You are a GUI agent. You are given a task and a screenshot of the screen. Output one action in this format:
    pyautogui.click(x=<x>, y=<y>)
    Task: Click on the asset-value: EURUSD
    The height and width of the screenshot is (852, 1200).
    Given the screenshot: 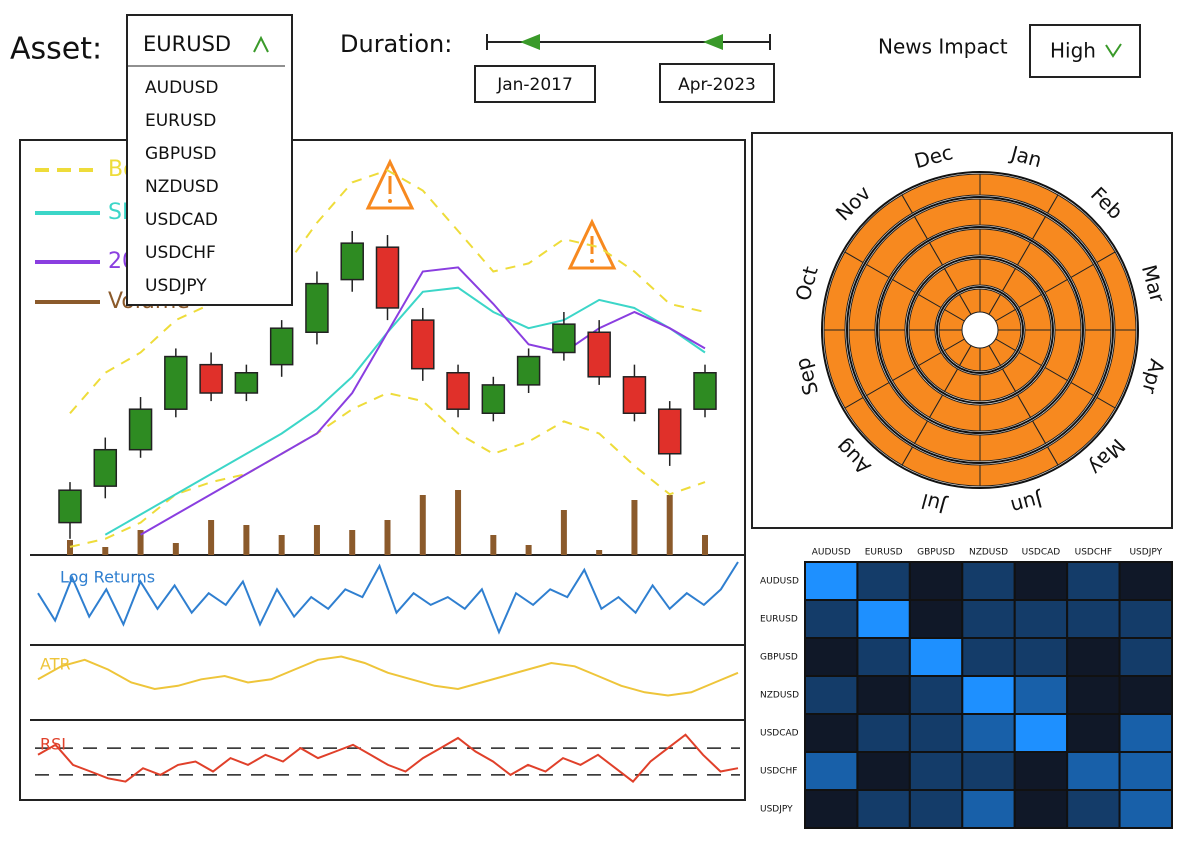 What is the action you would take?
    pyautogui.click(x=187, y=44)
    